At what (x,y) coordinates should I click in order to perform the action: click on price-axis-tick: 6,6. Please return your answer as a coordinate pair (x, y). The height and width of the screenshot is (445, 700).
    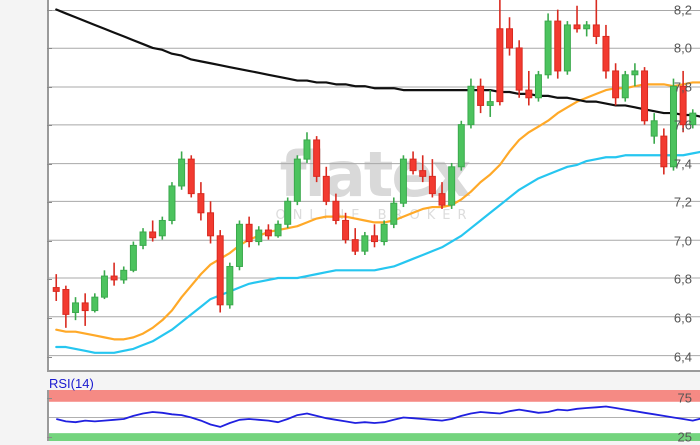
    Looking at the image, I should click on (682, 318).